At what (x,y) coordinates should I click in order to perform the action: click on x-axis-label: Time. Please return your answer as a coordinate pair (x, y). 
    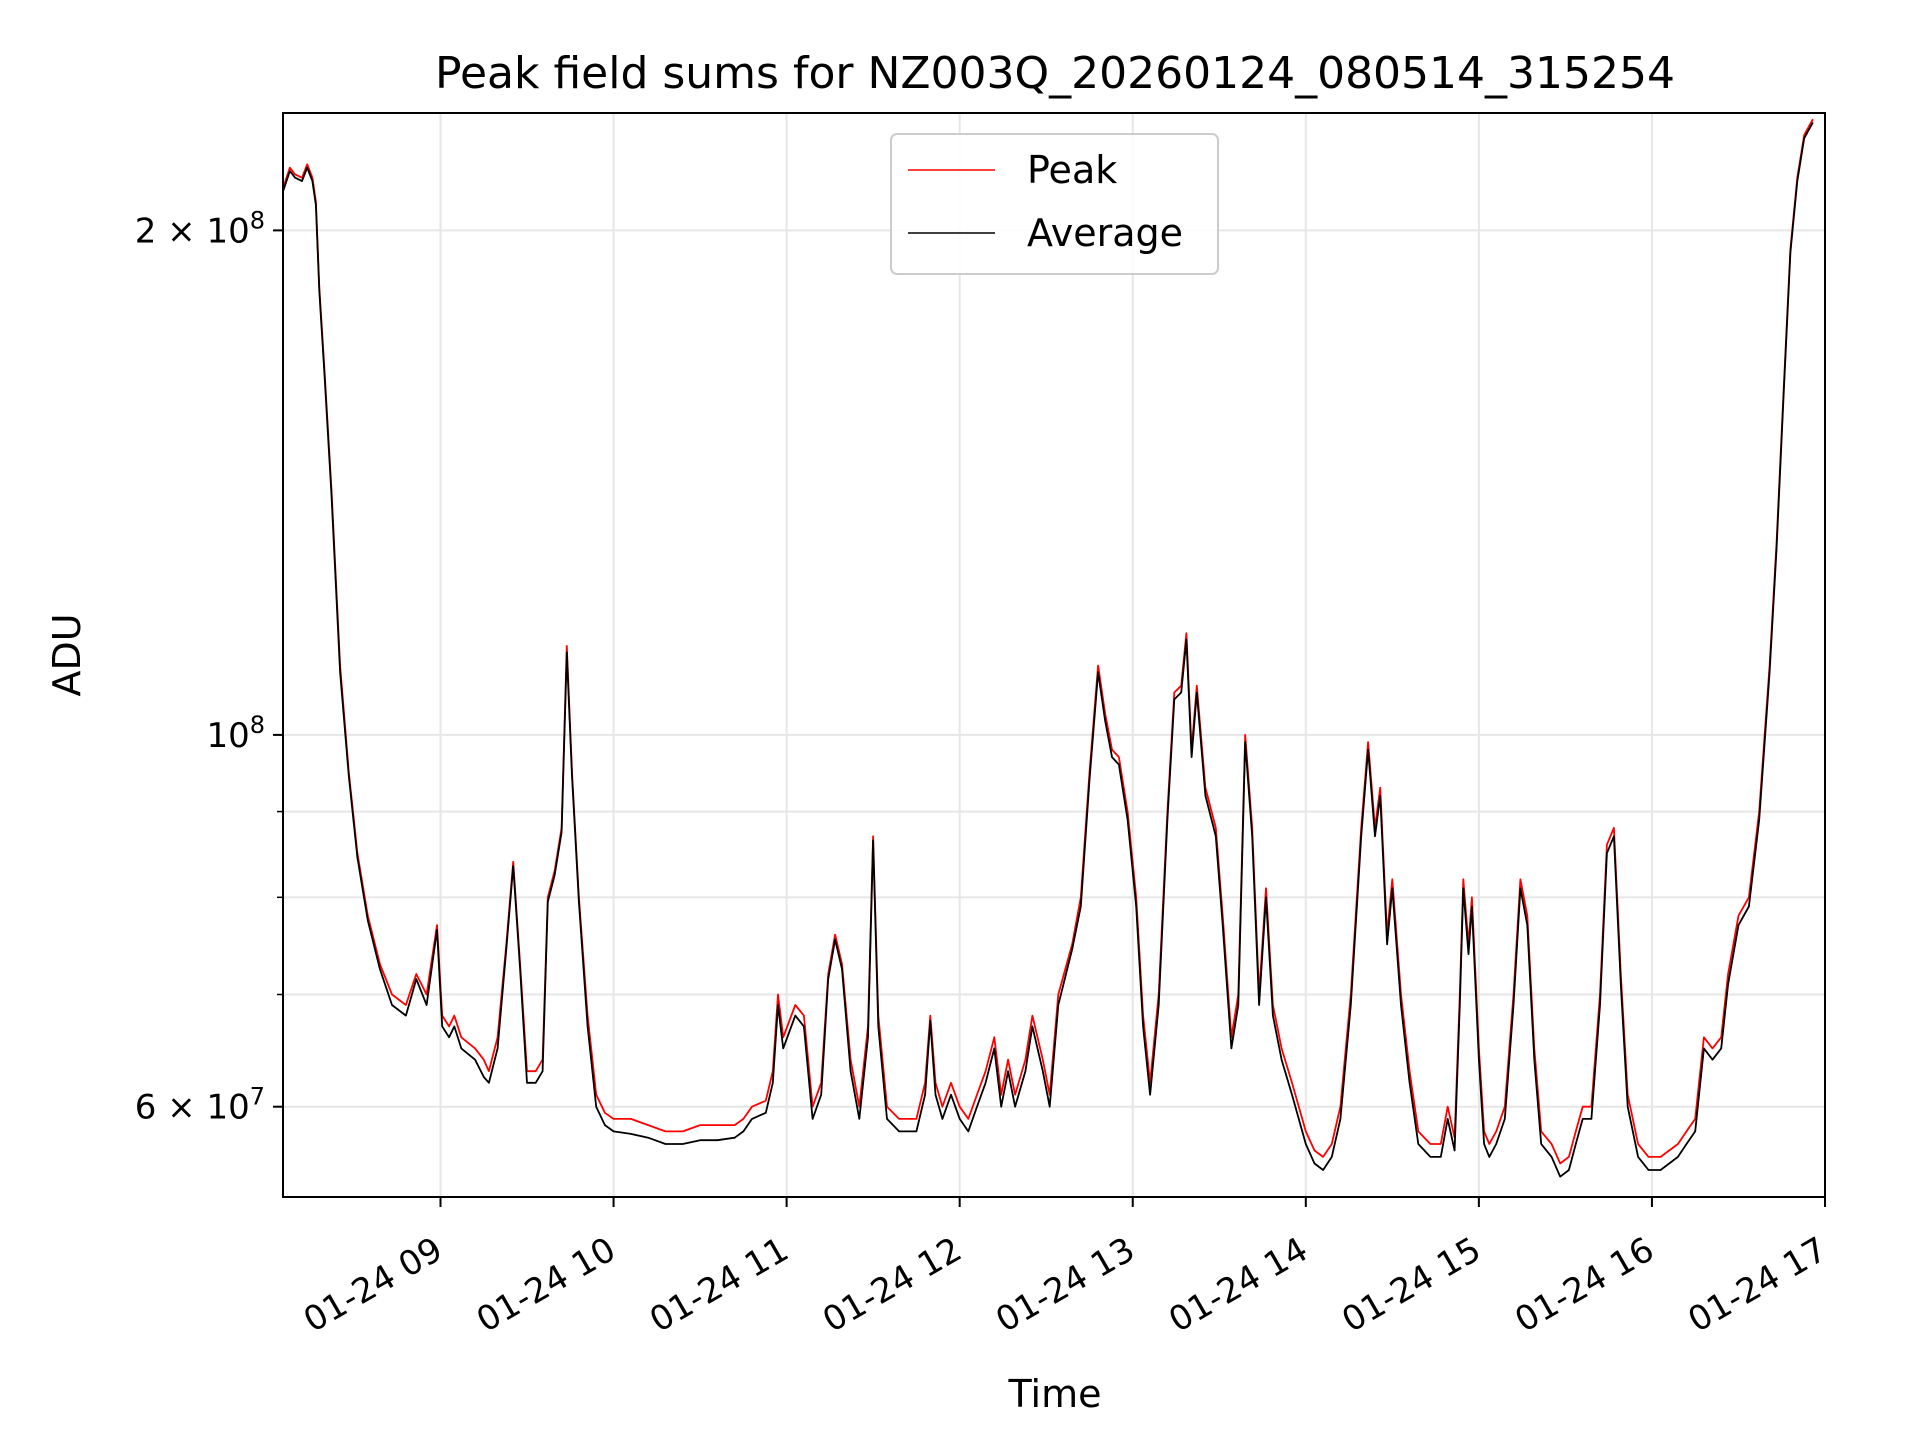
    Looking at the image, I should click on (1055, 1394).